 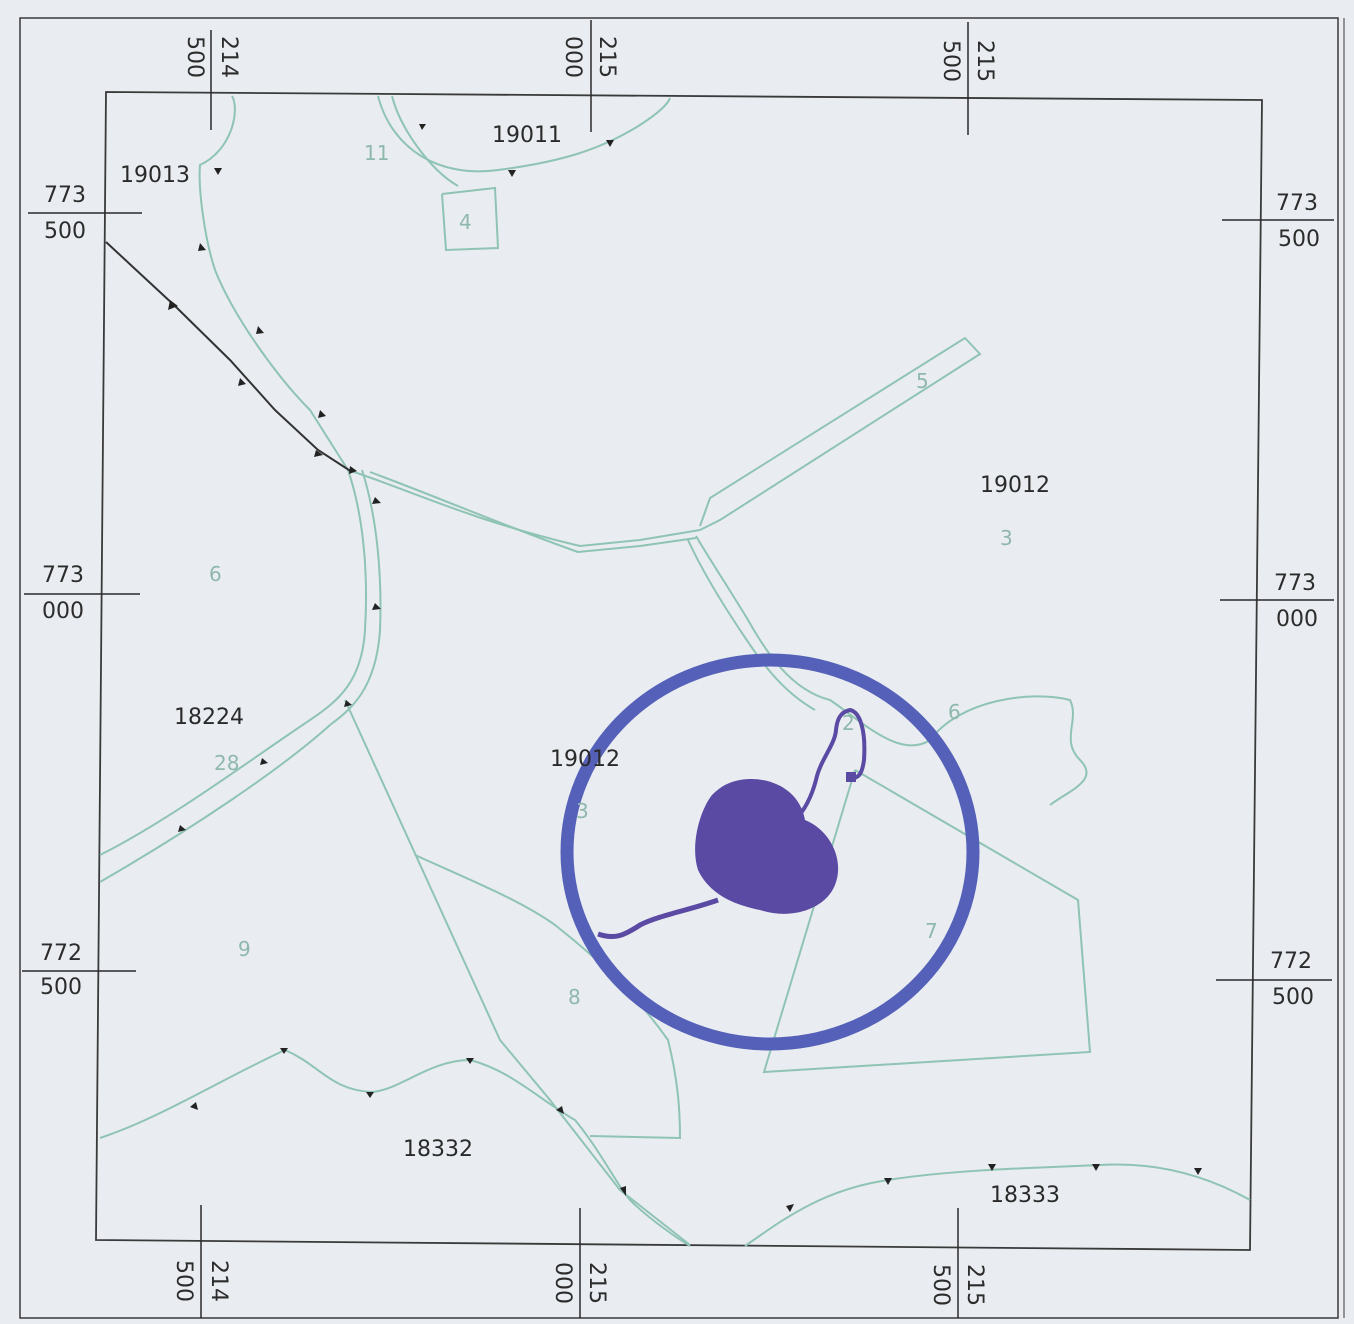 I want to click on grid-top-2-b: 000, so click(x=572, y=57).